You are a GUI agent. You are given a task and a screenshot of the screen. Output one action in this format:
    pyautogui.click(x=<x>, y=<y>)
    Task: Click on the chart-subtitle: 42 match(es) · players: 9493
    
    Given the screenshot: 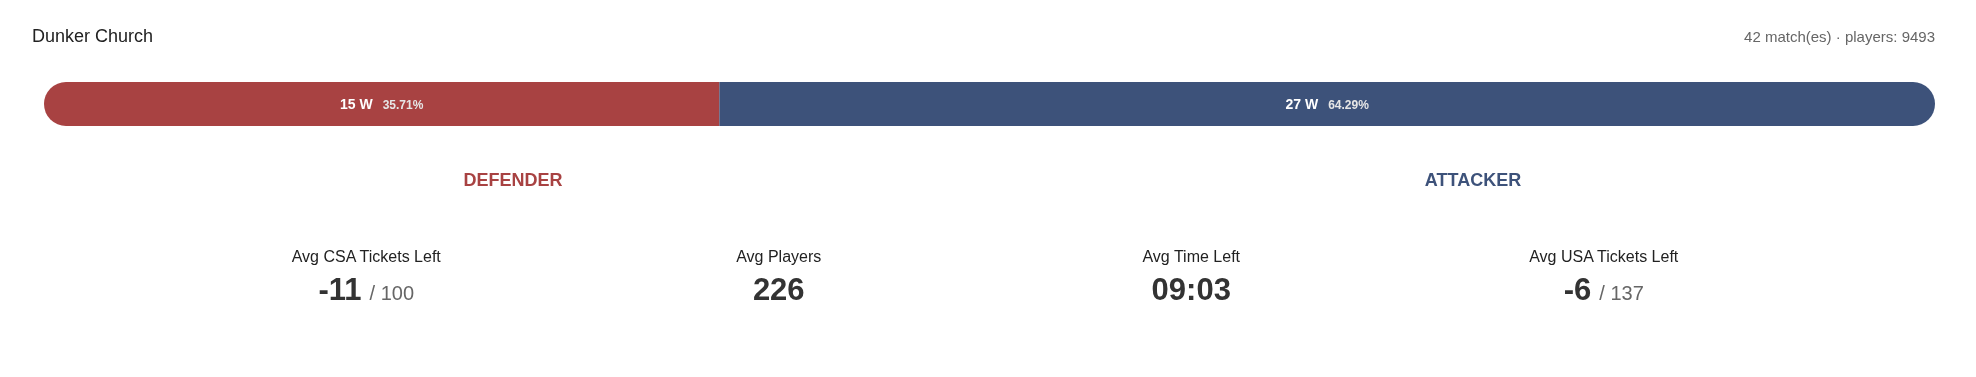 What is the action you would take?
    pyautogui.click(x=1839, y=36)
    